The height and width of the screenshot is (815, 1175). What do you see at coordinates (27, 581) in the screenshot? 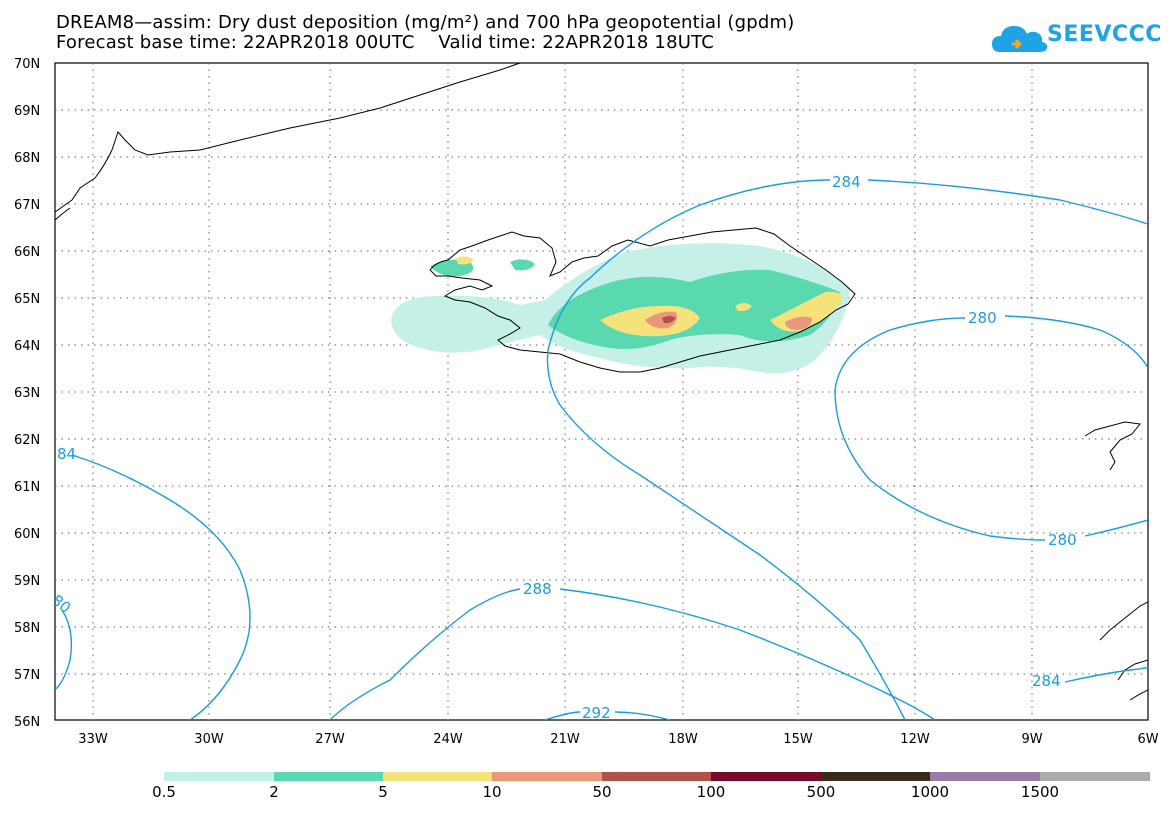
I see `lat-label: 59N` at bounding box center [27, 581].